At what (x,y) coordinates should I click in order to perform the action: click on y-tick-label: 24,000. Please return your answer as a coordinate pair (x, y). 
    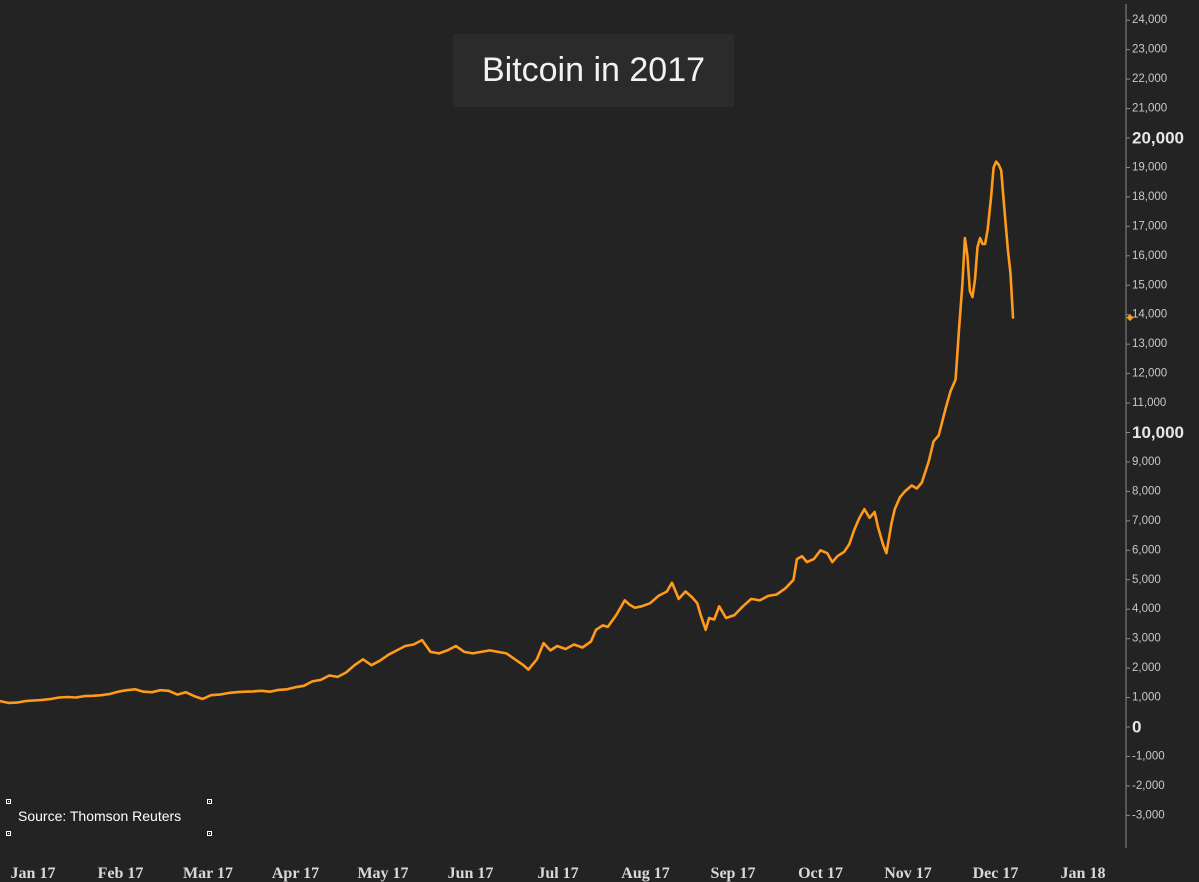
    Looking at the image, I should click on (1149, 20).